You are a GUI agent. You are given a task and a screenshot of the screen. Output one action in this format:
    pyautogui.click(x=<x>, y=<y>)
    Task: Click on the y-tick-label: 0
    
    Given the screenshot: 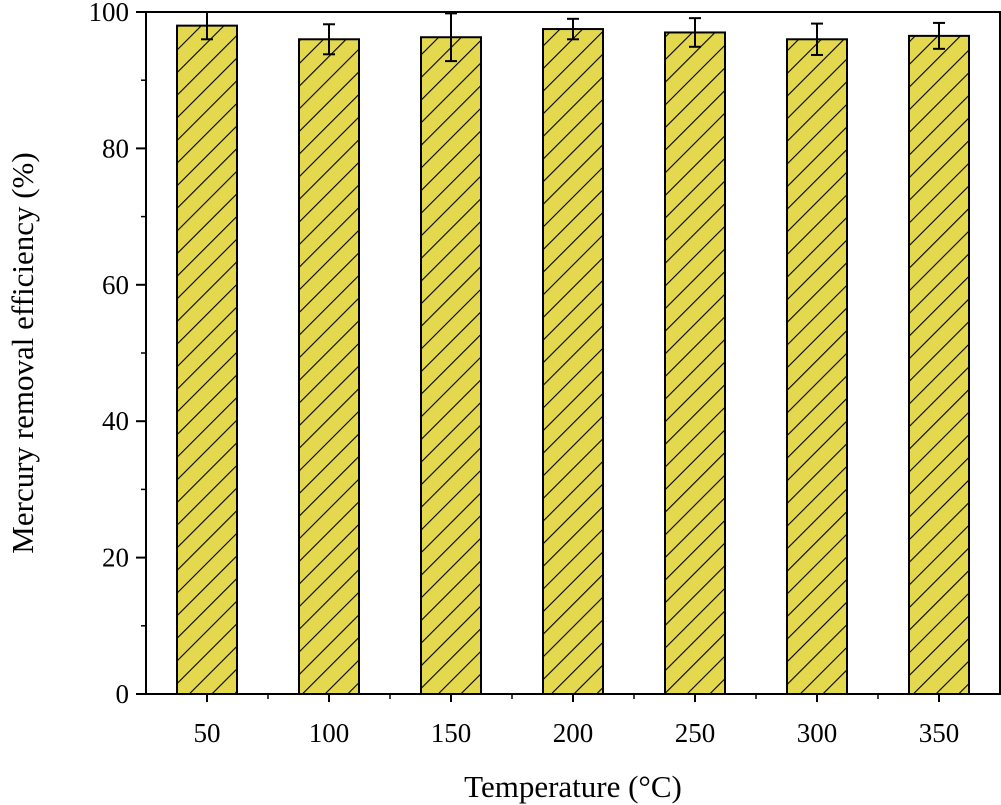 What is the action you would take?
    pyautogui.click(x=123, y=694)
    